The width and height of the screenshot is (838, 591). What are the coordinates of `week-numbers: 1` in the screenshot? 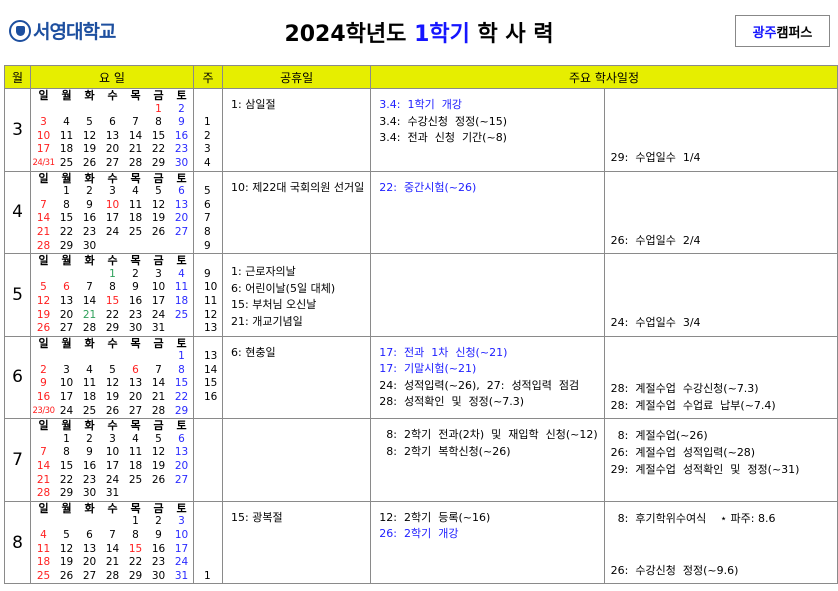 It's located at (208, 542).